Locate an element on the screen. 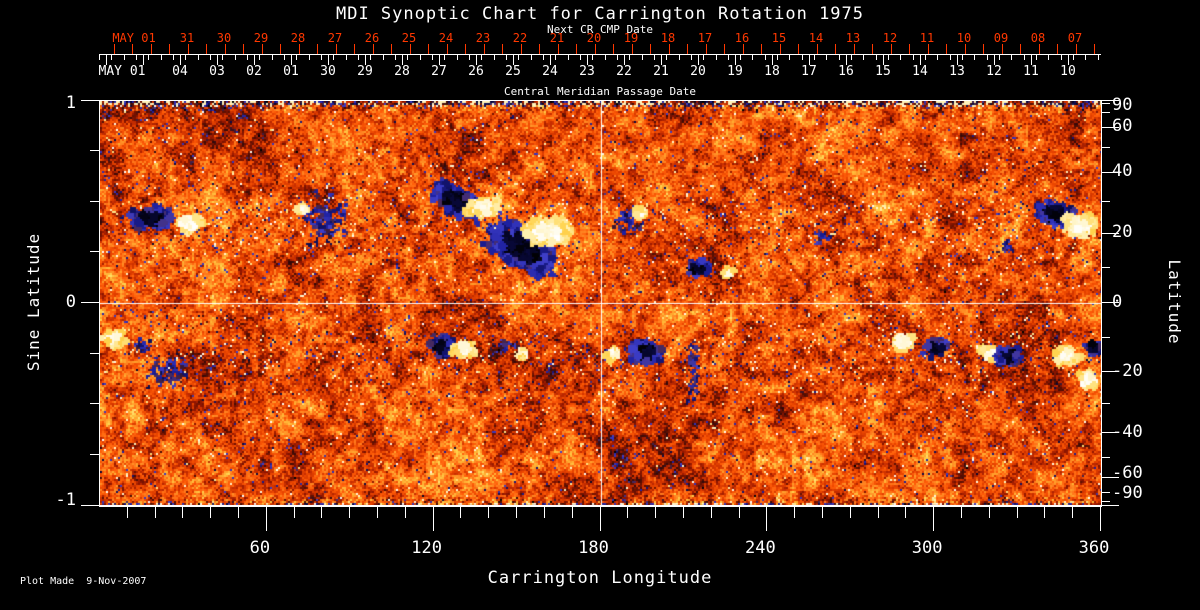 The width and height of the screenshot is (1200, 610). next-cr-date-label: 22 is located at coordinates (520, 38).